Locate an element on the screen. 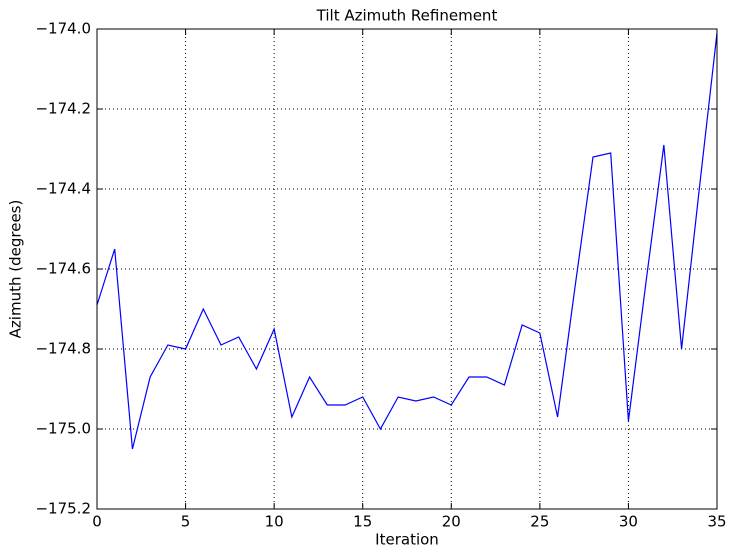 The width and height of the screenshot is (735, 555). y-tick-label: −175.0 is located at coordinates (63, 429).